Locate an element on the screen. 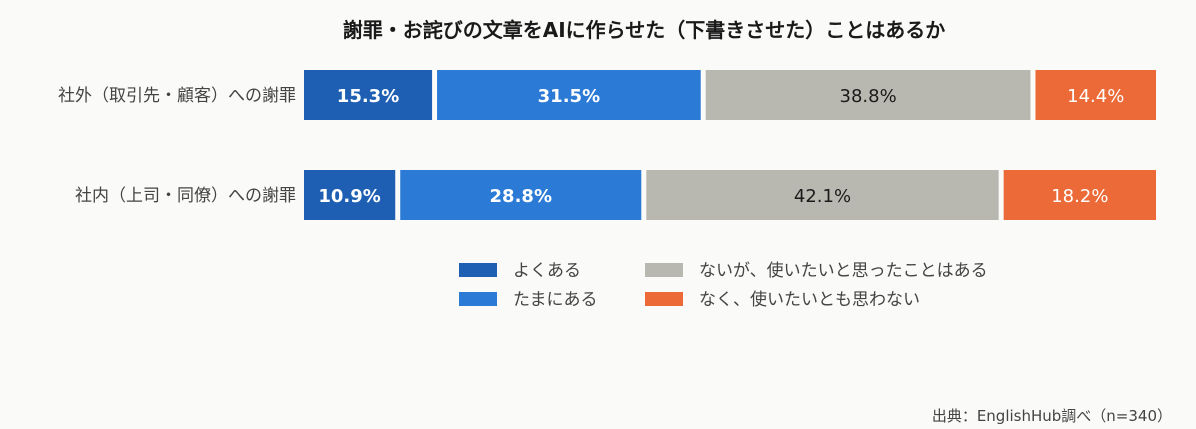  legend-label: よくある is located at coordinates (547, 271).